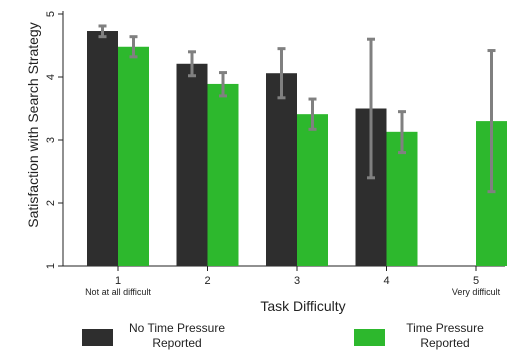  I want to click on y-tick-label: 1, so click(51, 266).